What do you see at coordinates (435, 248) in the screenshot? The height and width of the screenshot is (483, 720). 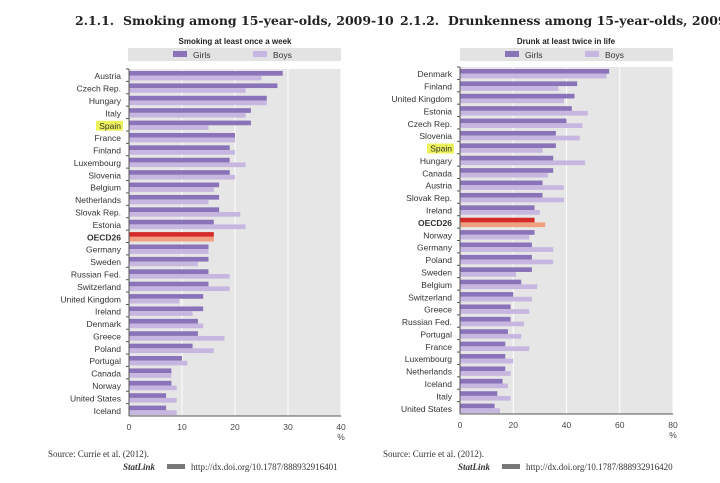 I see `category-label: Germany` at bounding box center [435, 248].